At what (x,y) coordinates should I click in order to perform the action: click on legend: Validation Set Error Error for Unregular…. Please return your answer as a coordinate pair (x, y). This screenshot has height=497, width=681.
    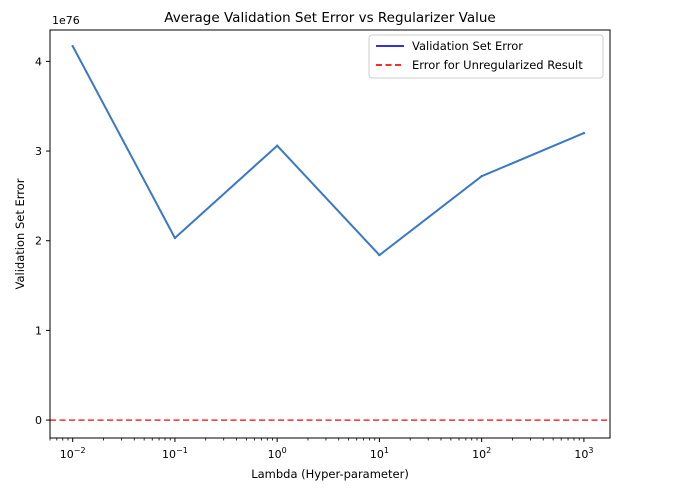
    Looking at the image, I should click on (486, 56).